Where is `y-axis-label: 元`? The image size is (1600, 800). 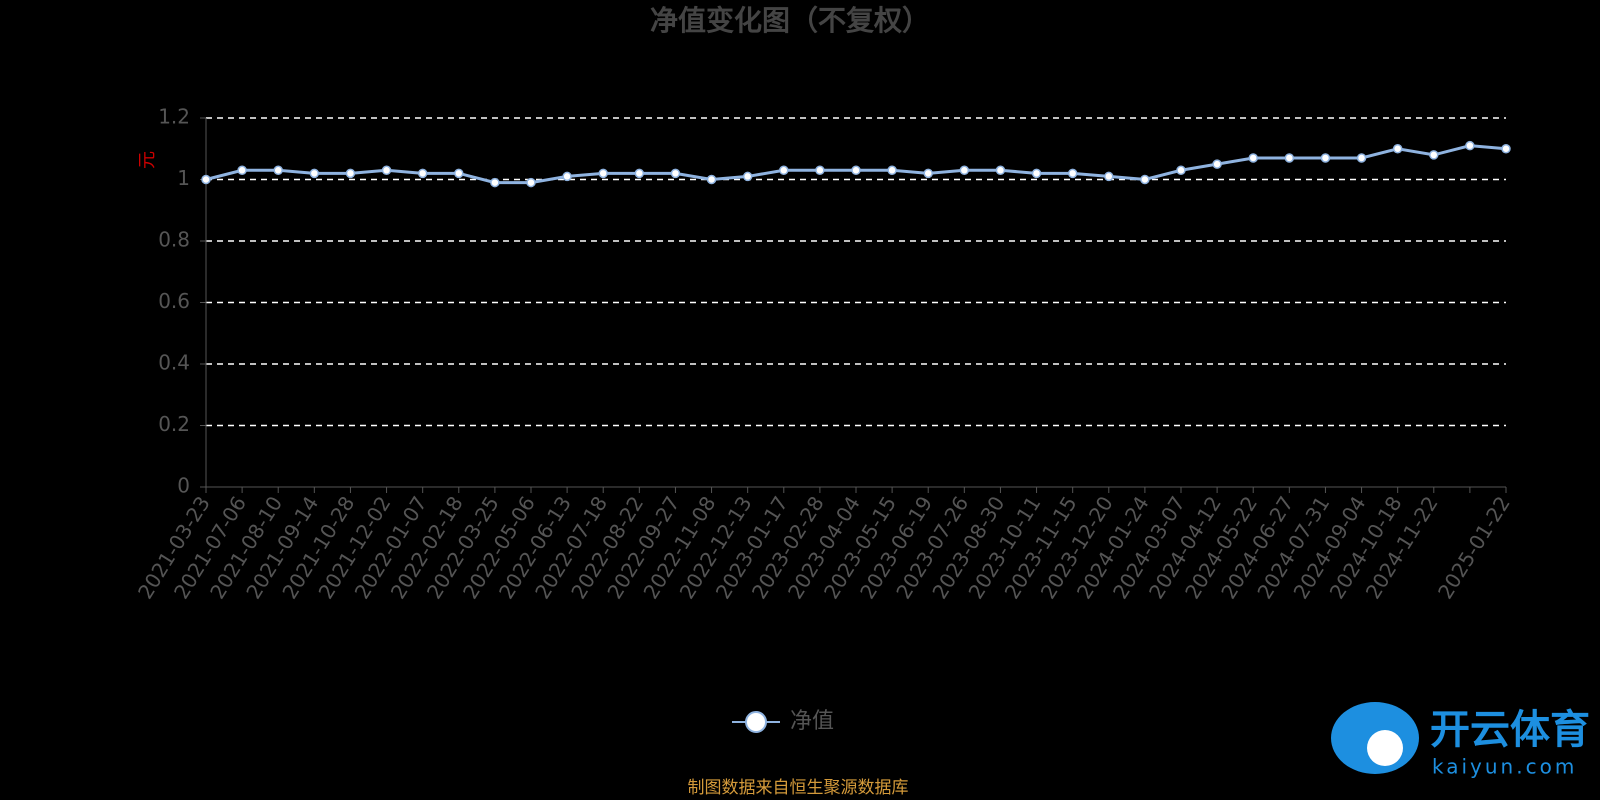
y-axis-label: 元 is located at coordinates (147, 160).